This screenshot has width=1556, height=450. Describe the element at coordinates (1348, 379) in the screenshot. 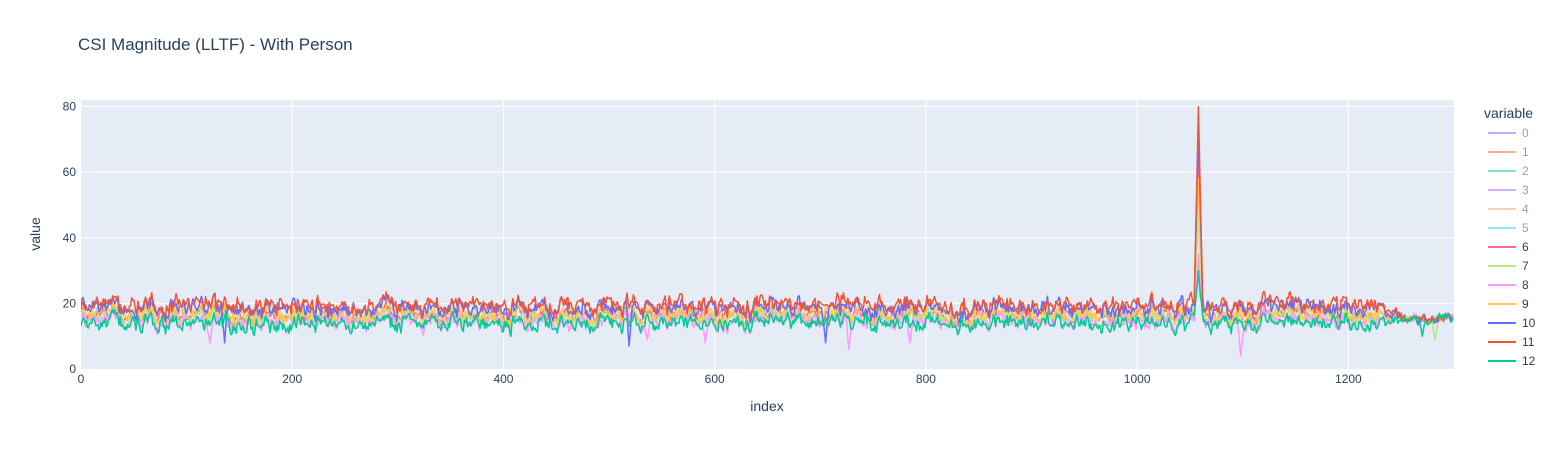

I see `x-tick-label: 1200` at that location.